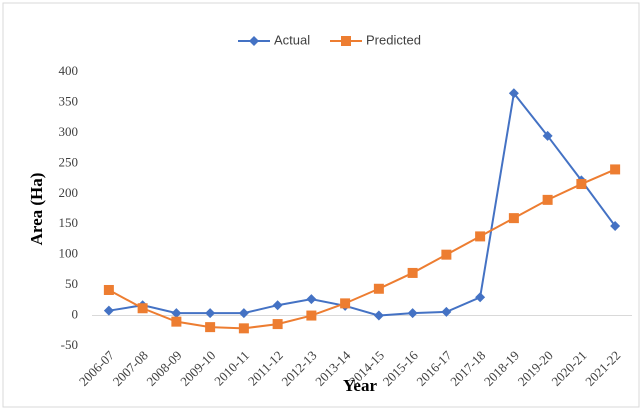 This screenshot has width=642, height=410. I want to click on y-tick-label: 250, so click(69, 161).